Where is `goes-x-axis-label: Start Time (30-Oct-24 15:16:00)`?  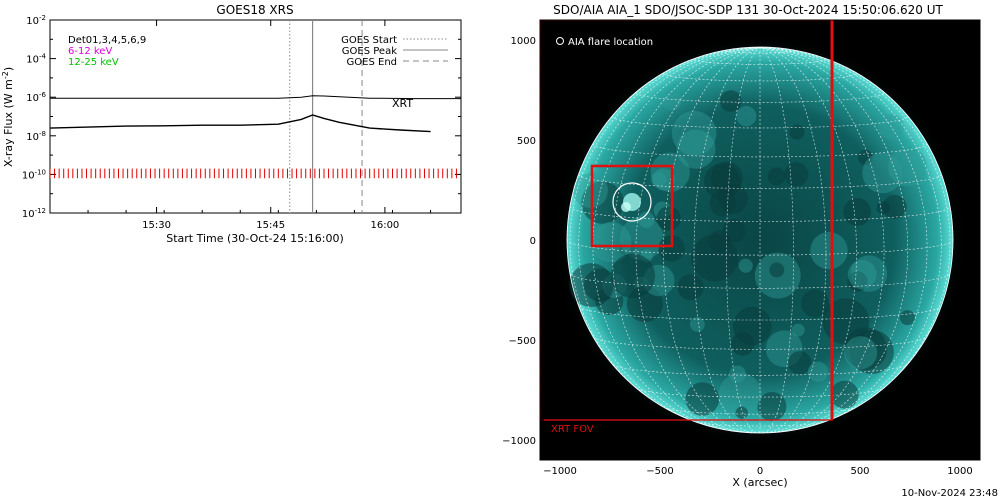 goes-x-axis-label: Start Time (30-Oct-24 15:16:00) is located at coordinates (255, 238).